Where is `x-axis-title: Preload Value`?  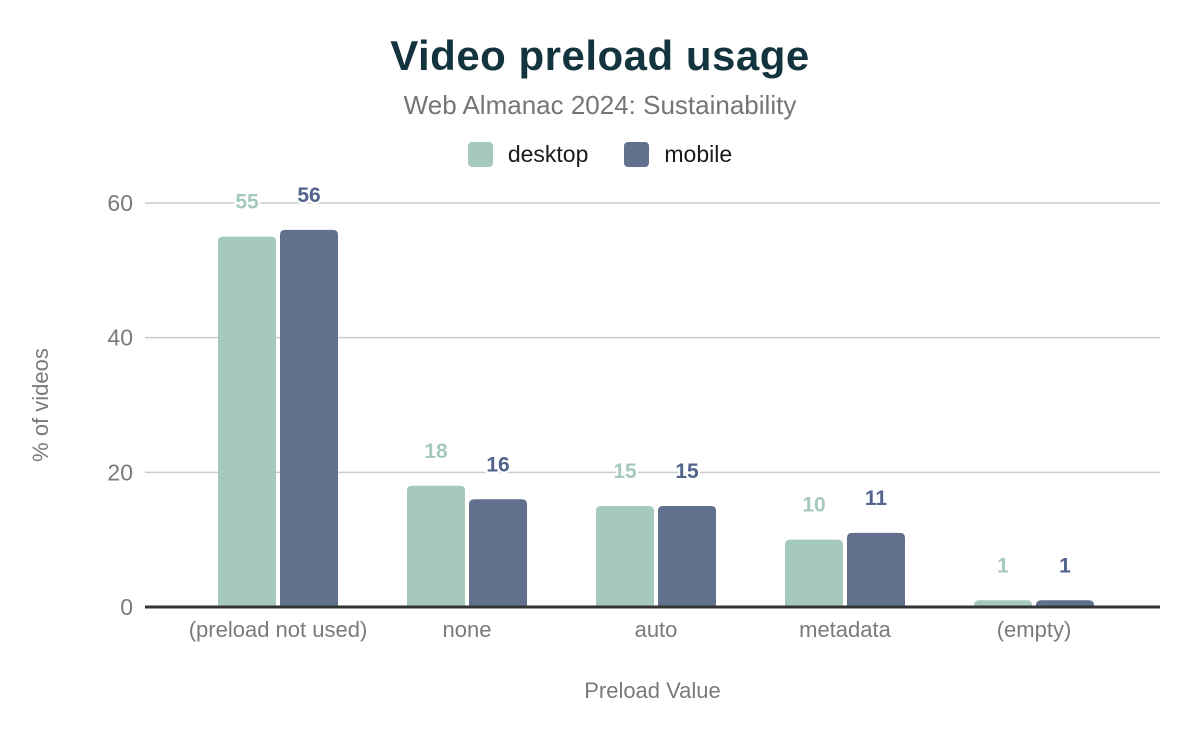
x-axis-title: Preload Value is located at coordinates (652, 690).